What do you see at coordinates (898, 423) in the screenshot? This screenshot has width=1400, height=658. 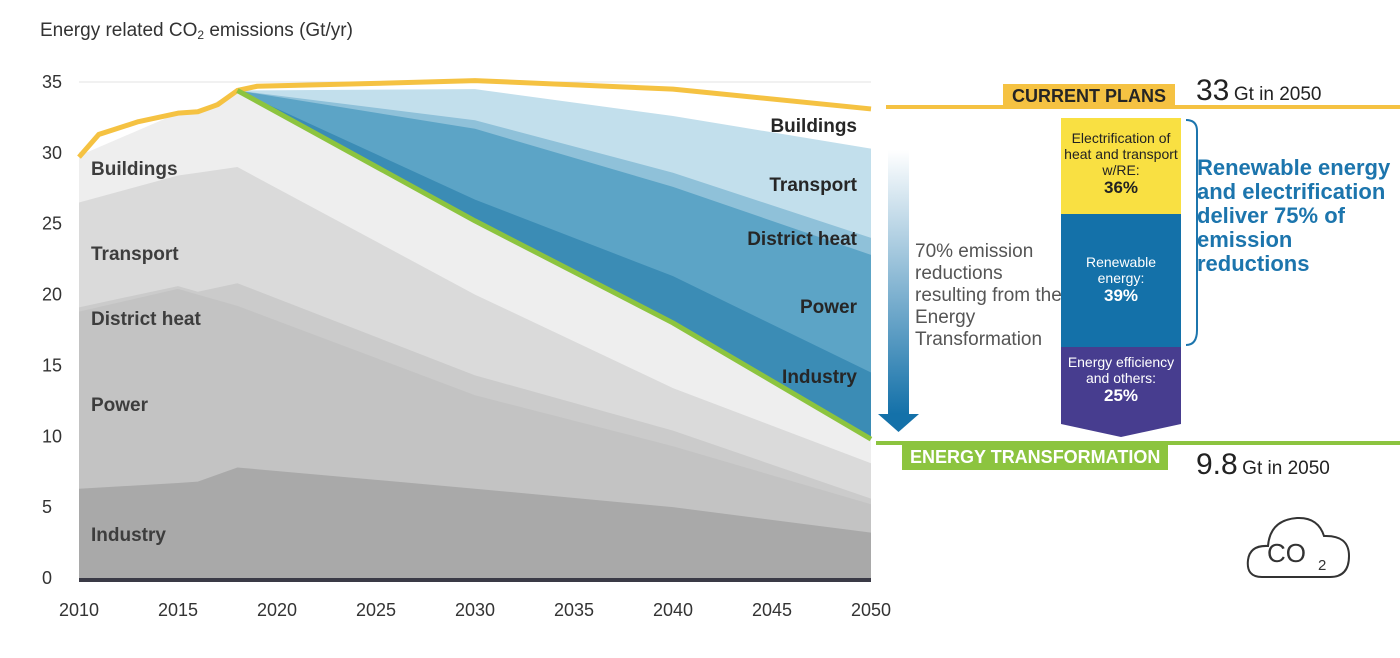 I see `reduction-arrow-head` at bounding box center [898, 423].